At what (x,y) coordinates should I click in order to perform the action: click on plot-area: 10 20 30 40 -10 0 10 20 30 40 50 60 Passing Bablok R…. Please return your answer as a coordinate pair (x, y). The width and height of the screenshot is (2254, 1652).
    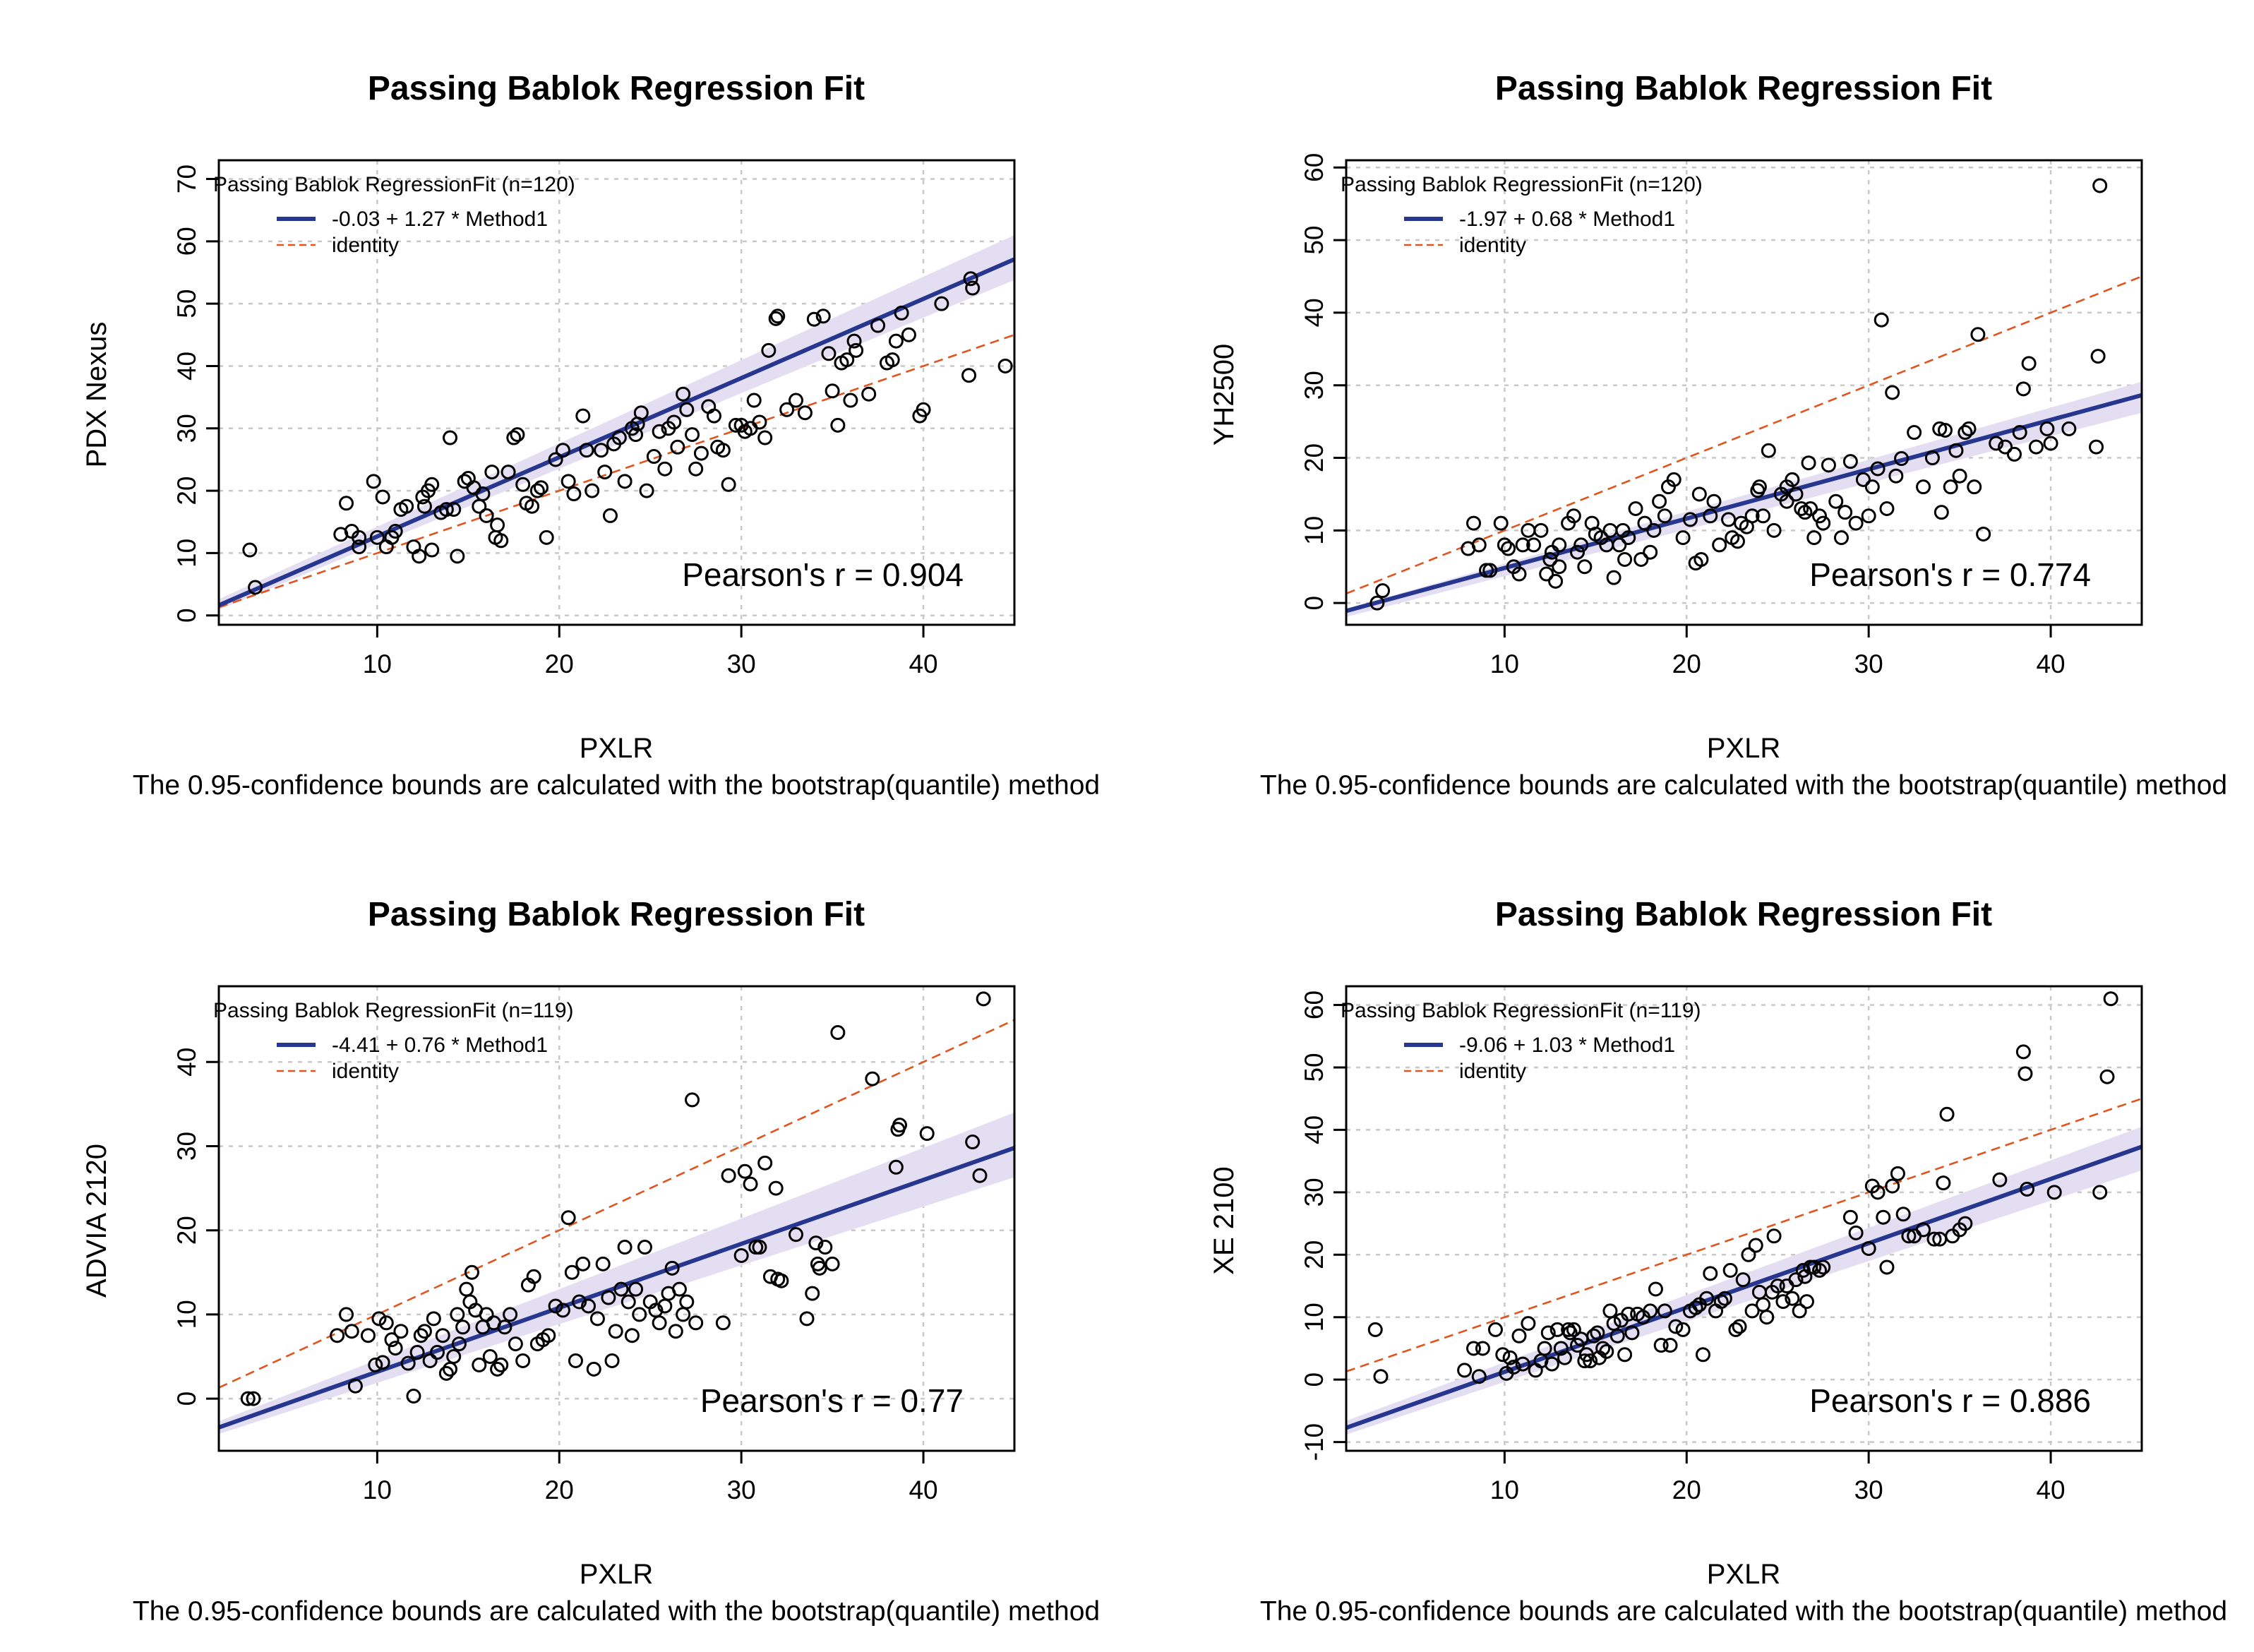
    Looking at the image, I should click on (1721, 1244).